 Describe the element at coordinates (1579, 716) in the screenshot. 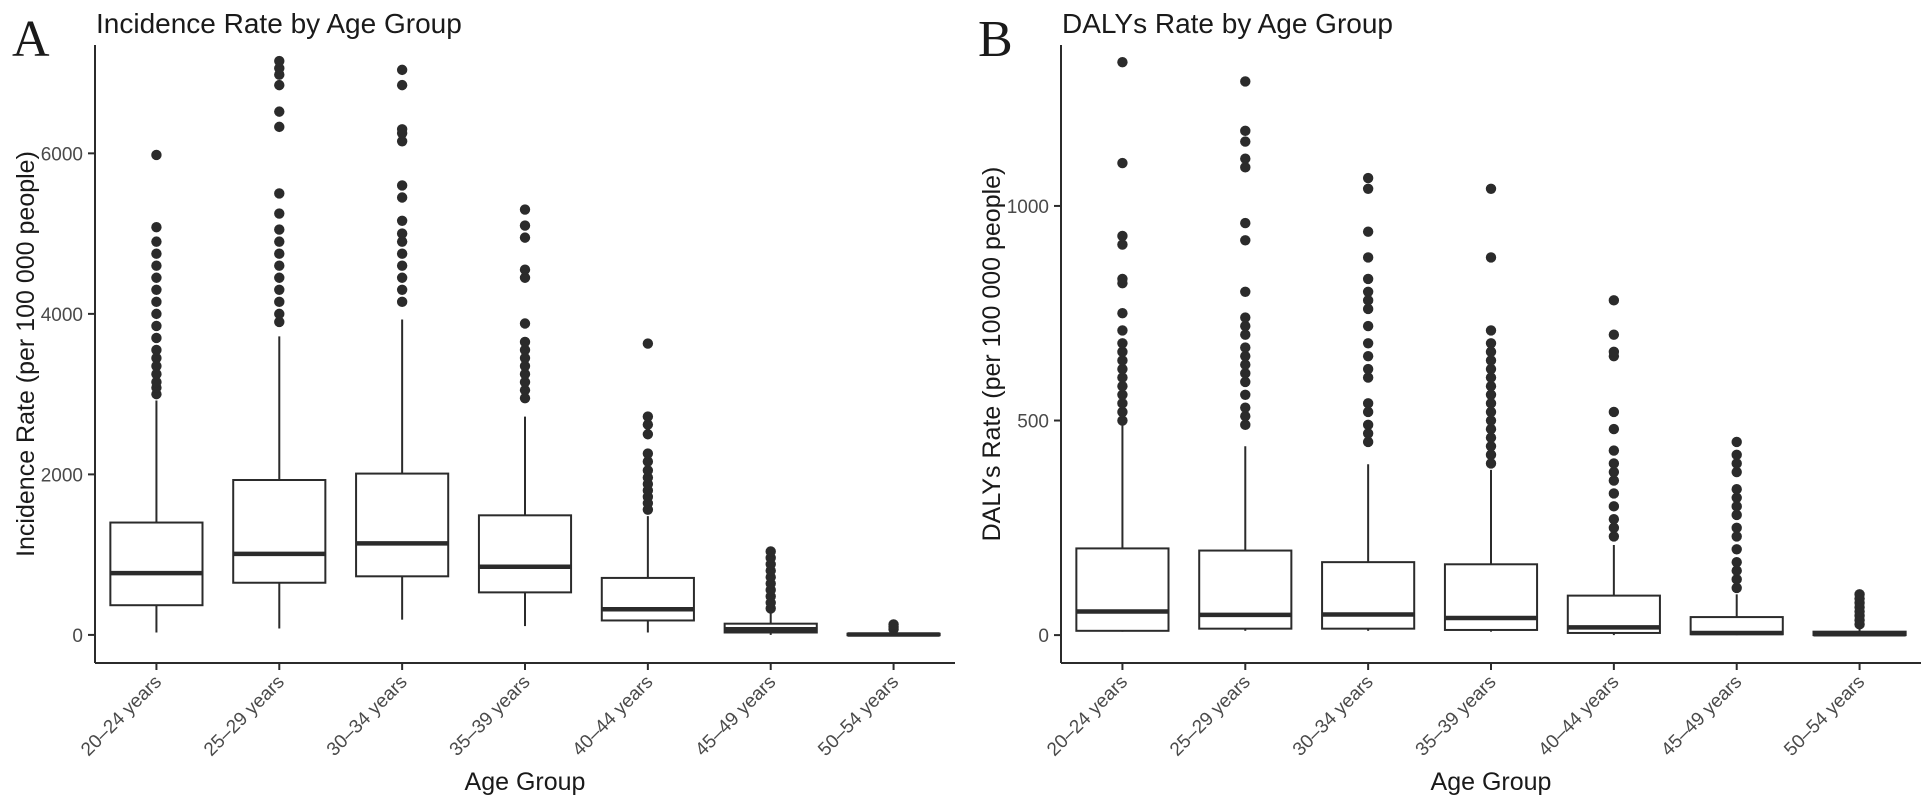

I see `x-tick-label: 40–44 years` at that location.